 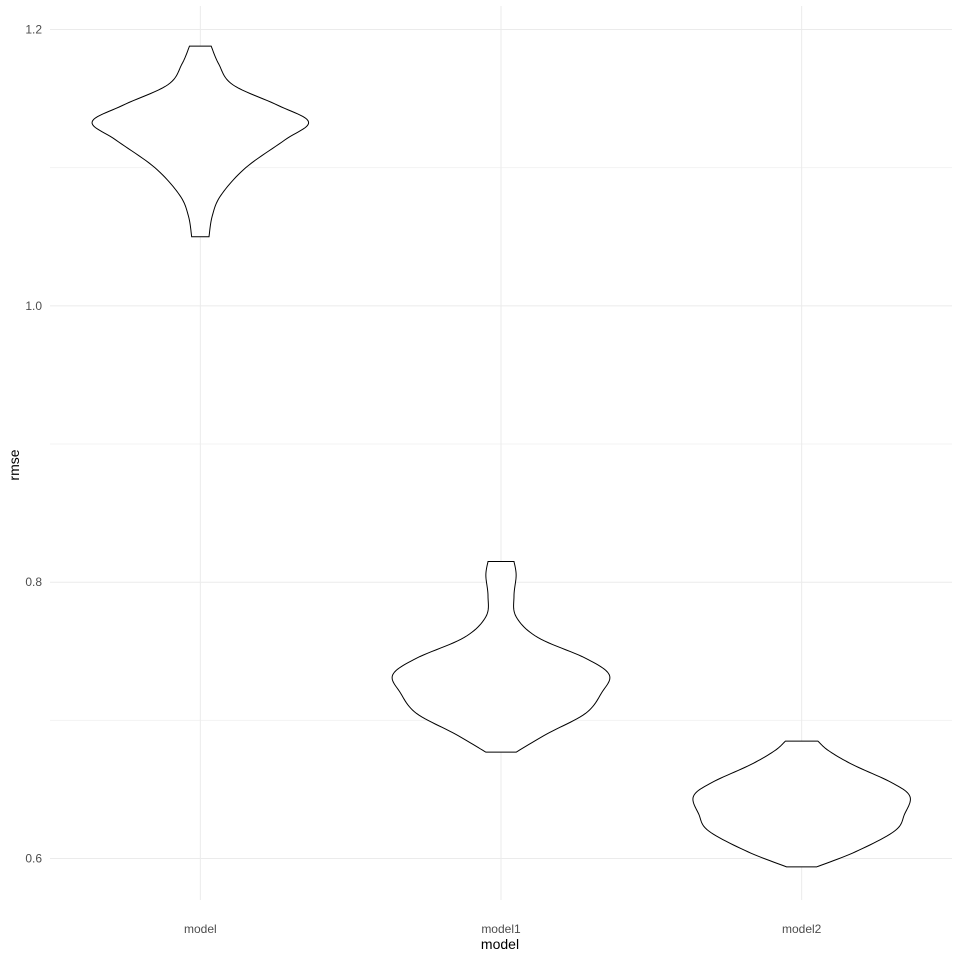 I want to click on violin-model, so click(x=200, y=141).